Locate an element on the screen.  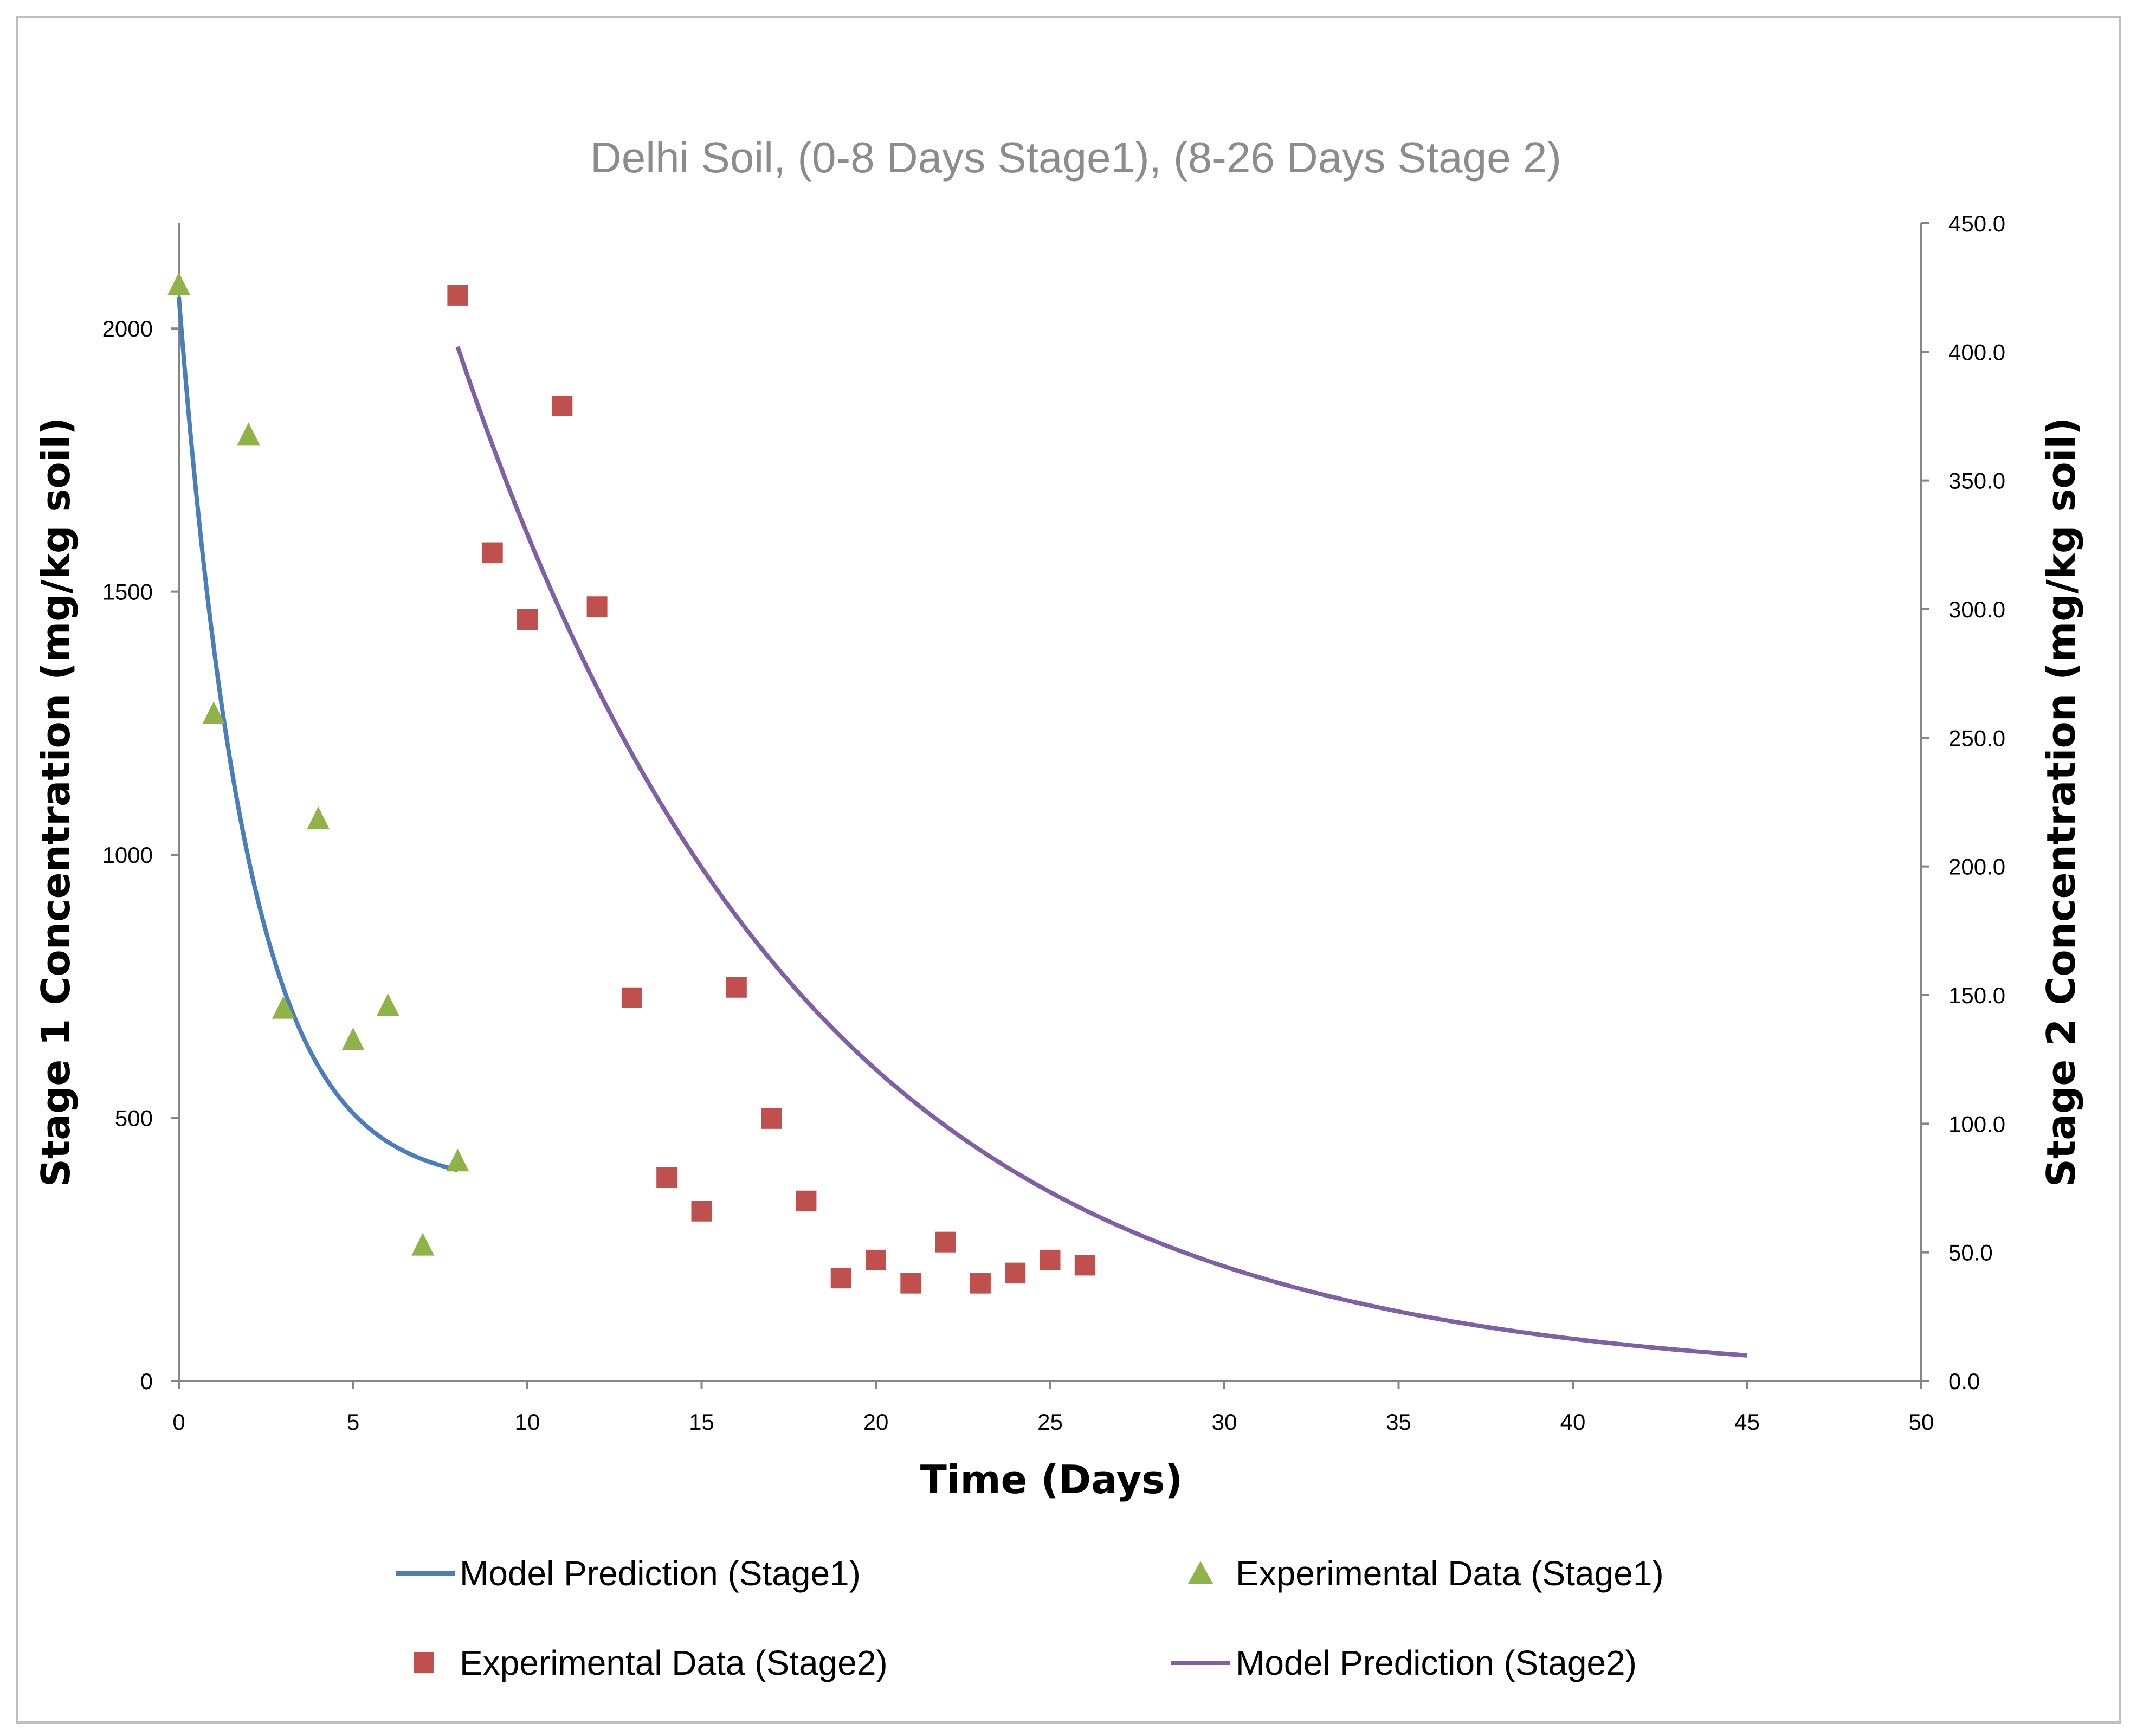
legend-item-model-stage1: Model Prediction (Stage1) is located at coordinates (628, 1573).